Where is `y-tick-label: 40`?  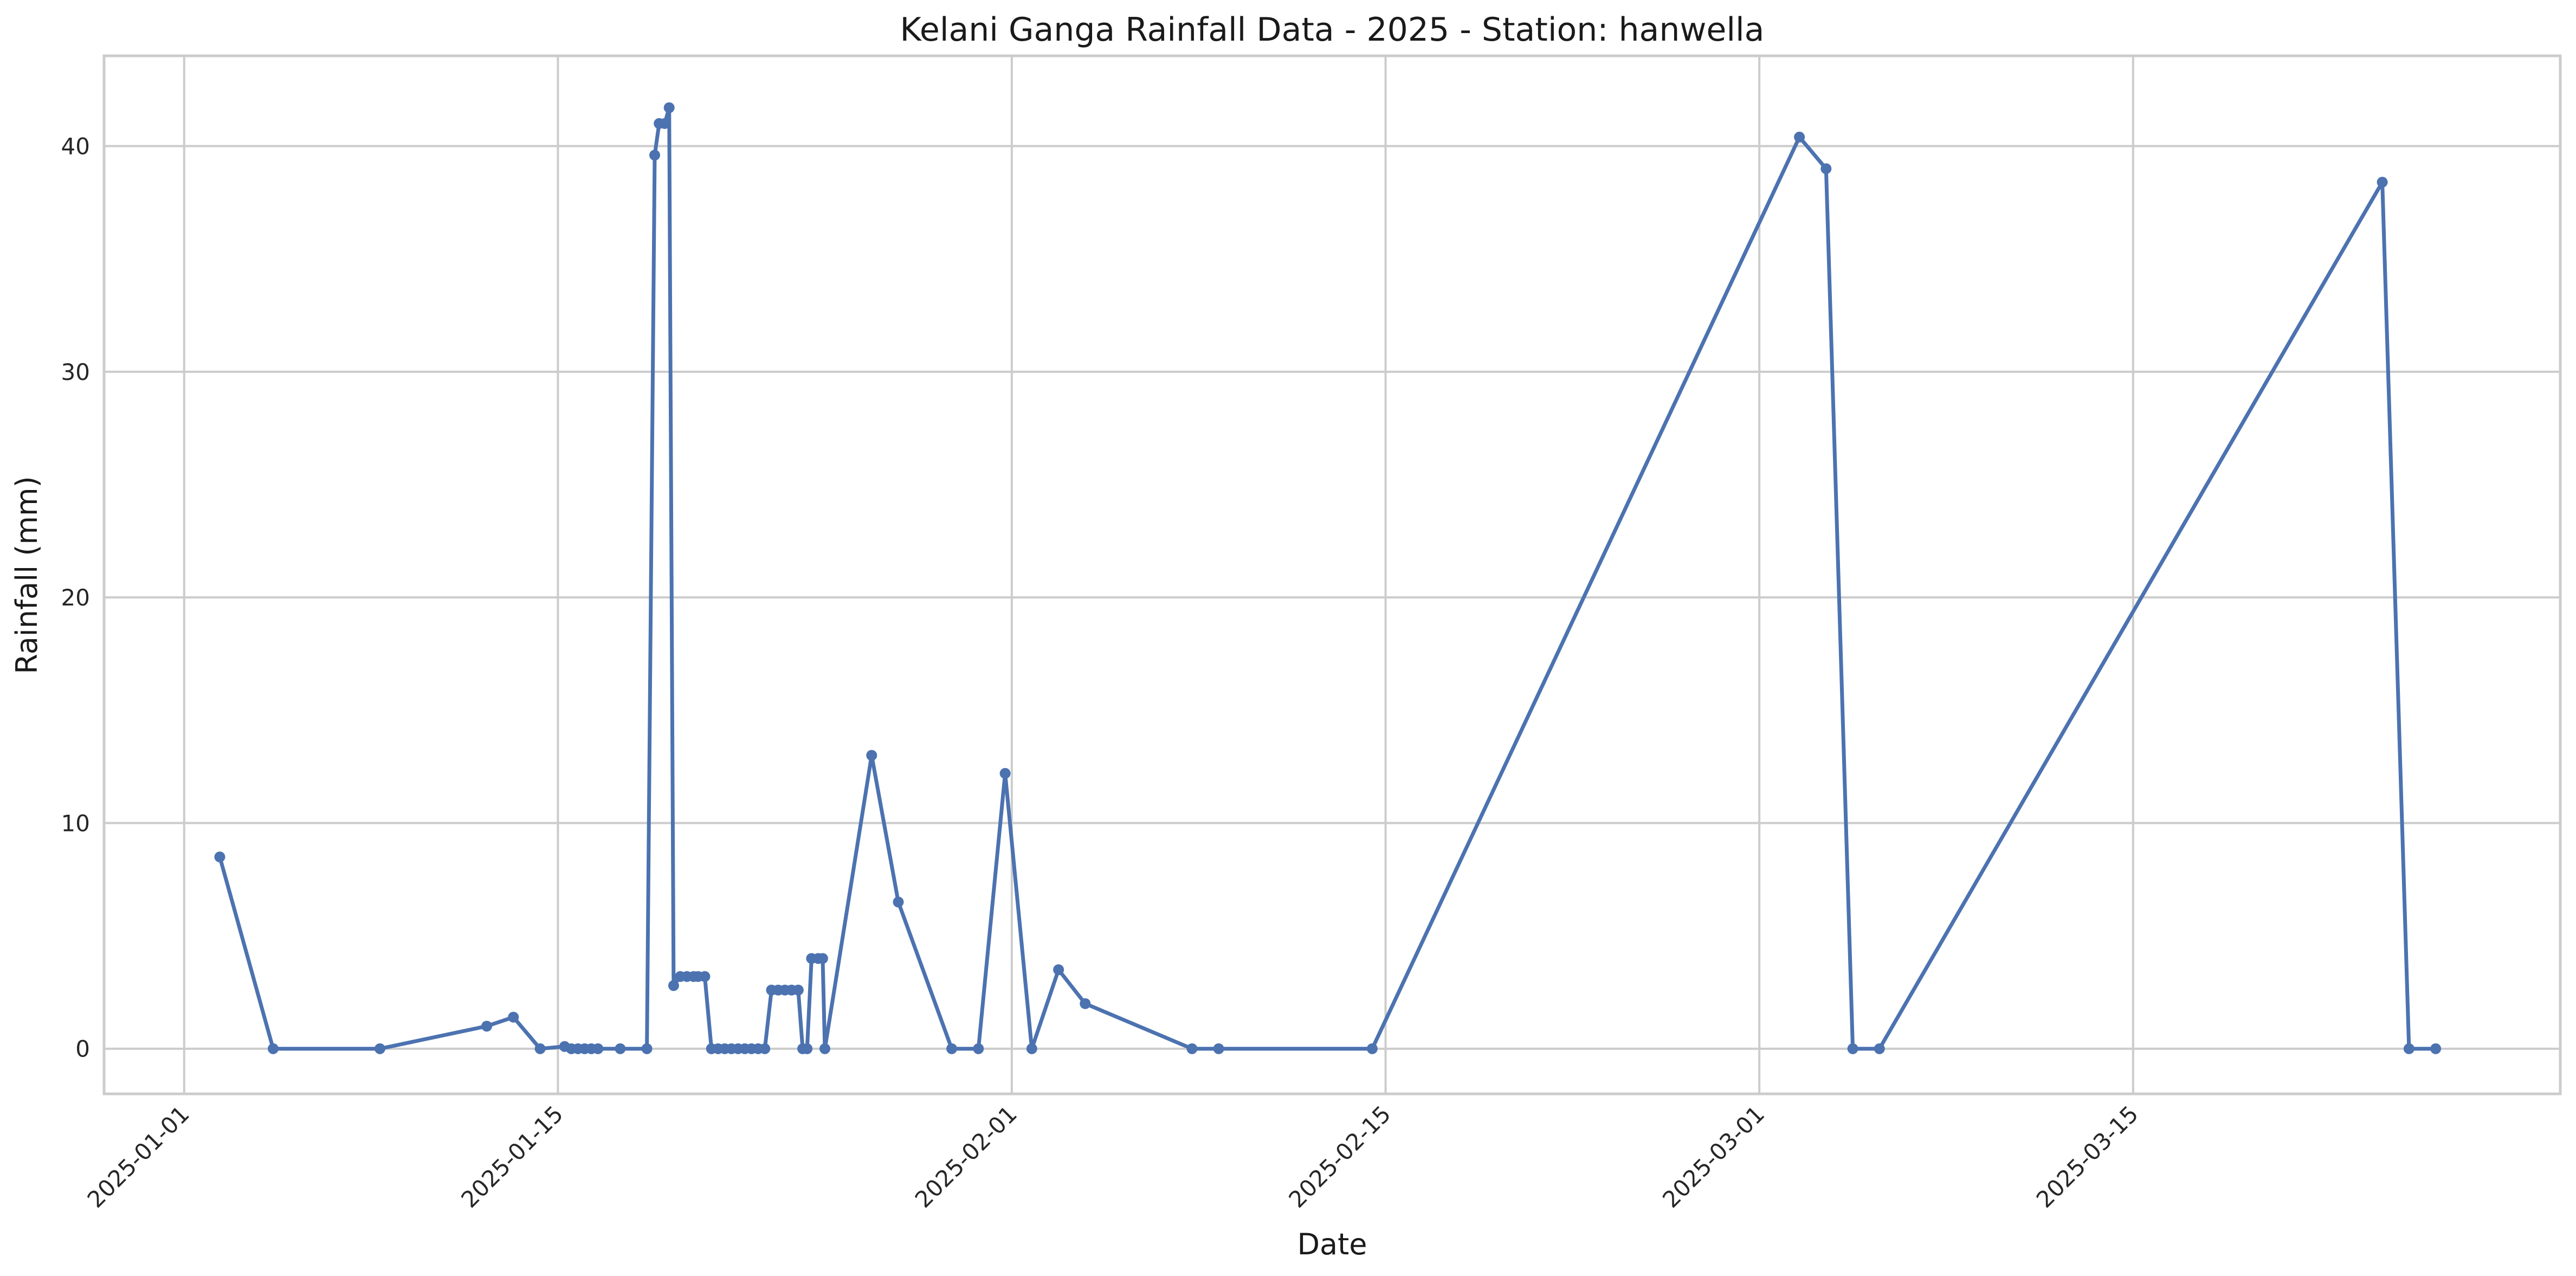
y-tick-label: 40 is located at coordinates (75, 146).